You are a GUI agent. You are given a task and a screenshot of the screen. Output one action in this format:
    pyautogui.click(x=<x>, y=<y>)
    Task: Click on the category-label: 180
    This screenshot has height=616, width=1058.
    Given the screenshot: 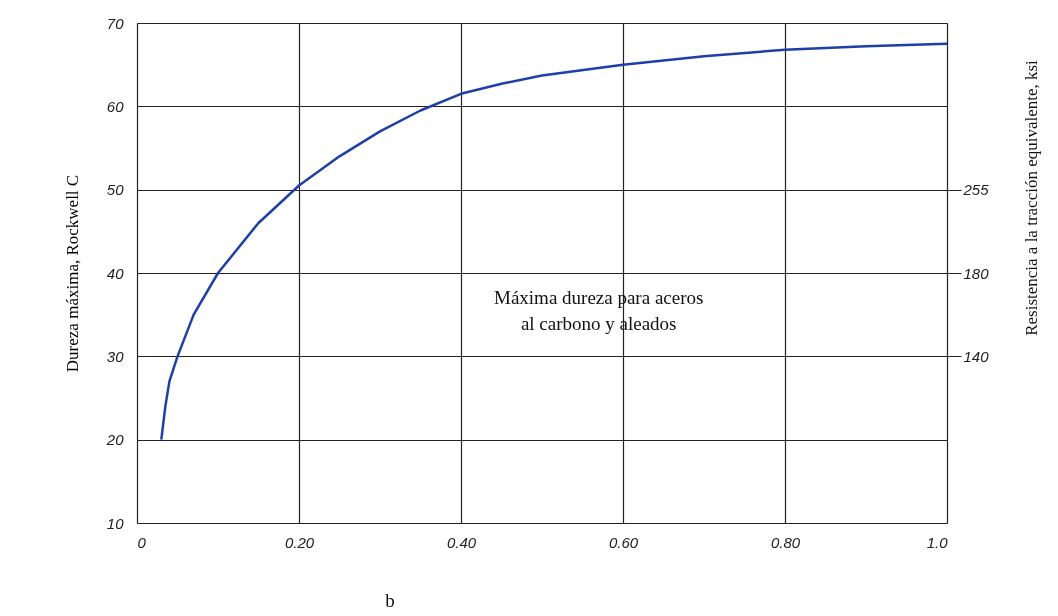 What is the action you would take?
    pyautogui.click(x=976, y=273)
    